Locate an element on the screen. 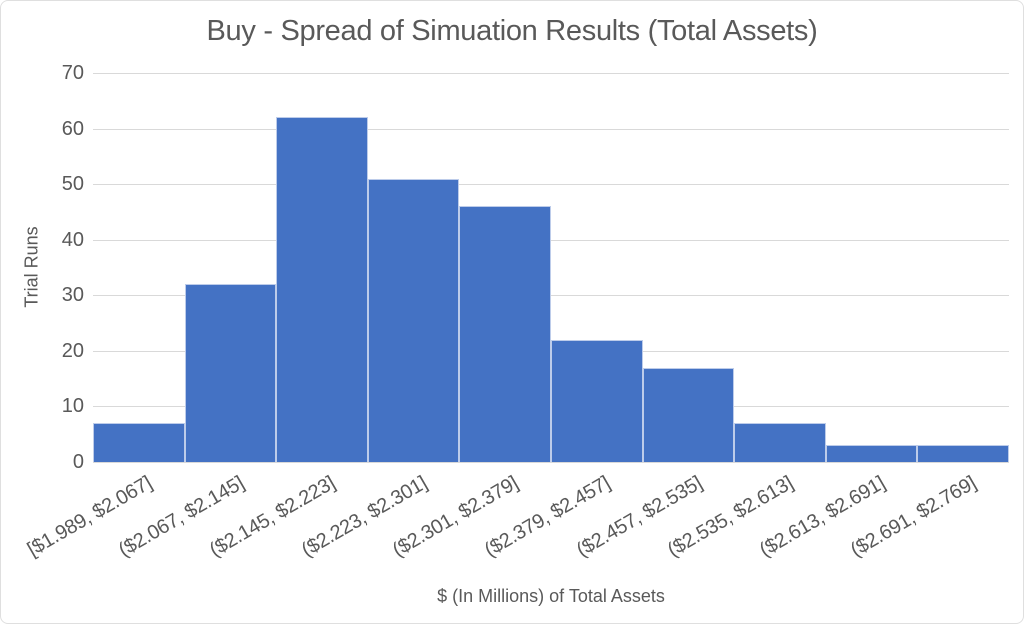 This screenshot has width=1024, height=624. y-tick-label-50: 50 is located at coordinates (72, 184).